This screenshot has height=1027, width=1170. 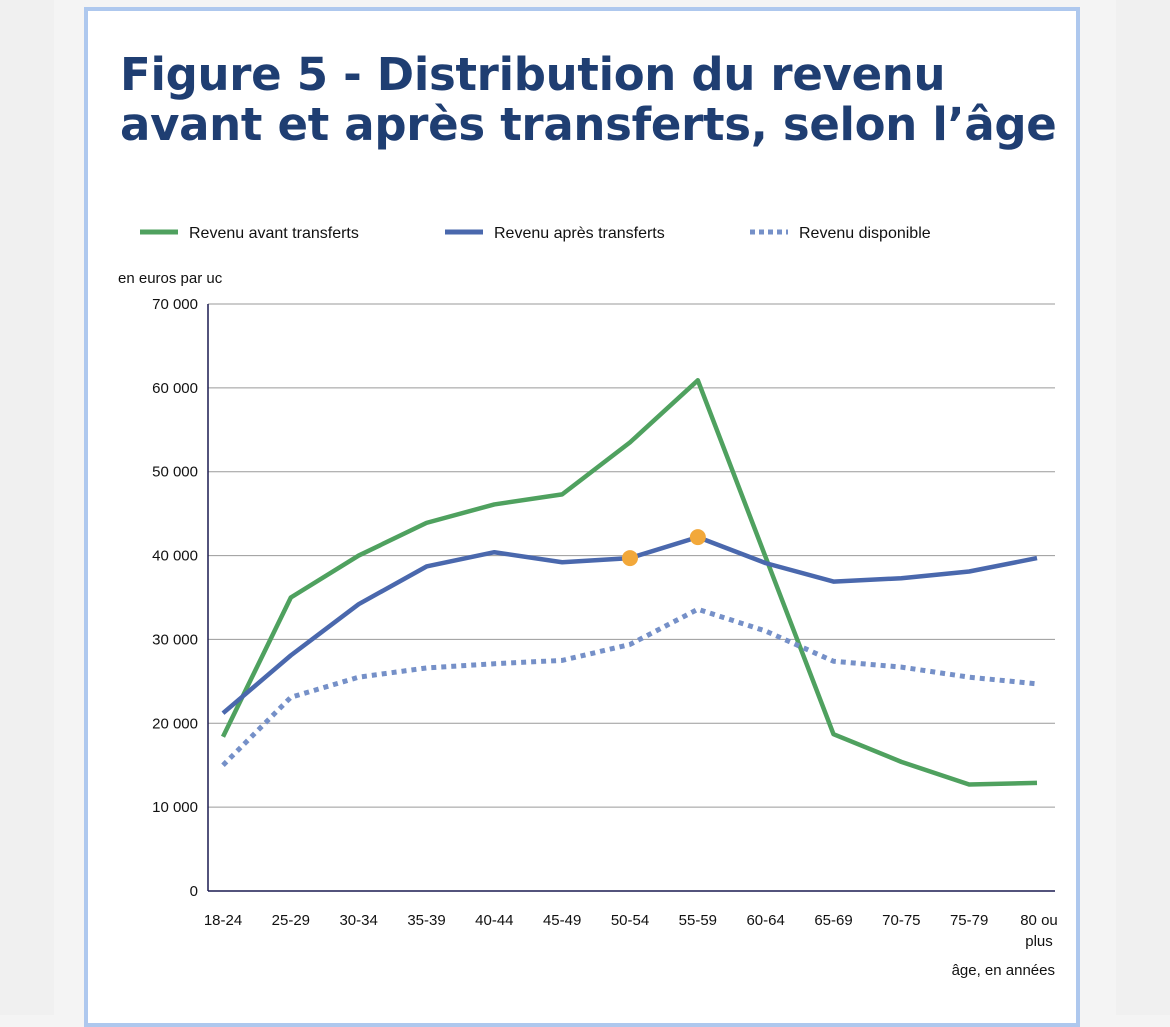 I want to click on x-axis-label: âge, en années, so click(x=1003, y=970).